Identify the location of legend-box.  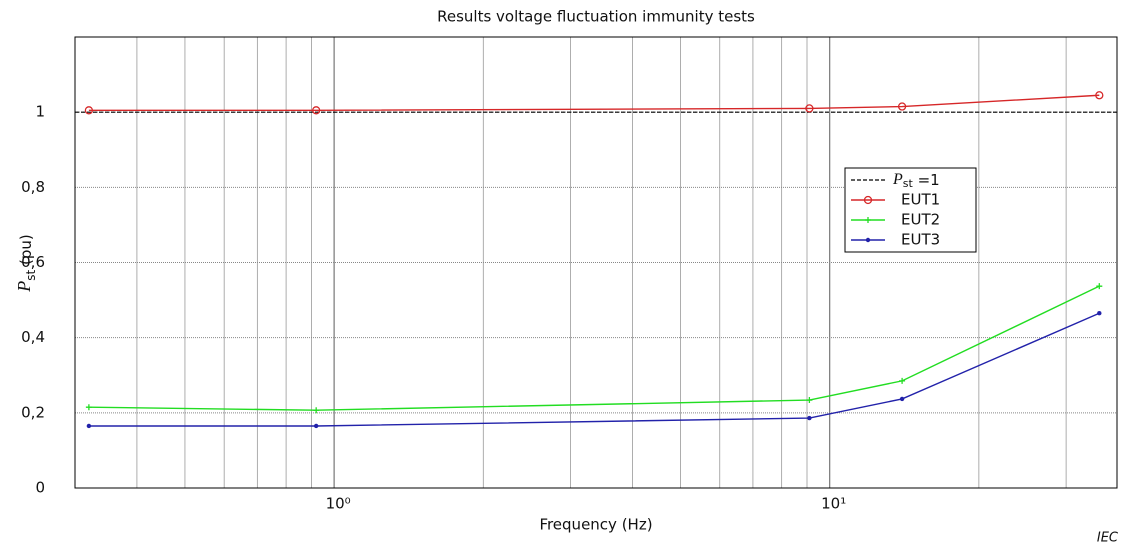
(910, 210).